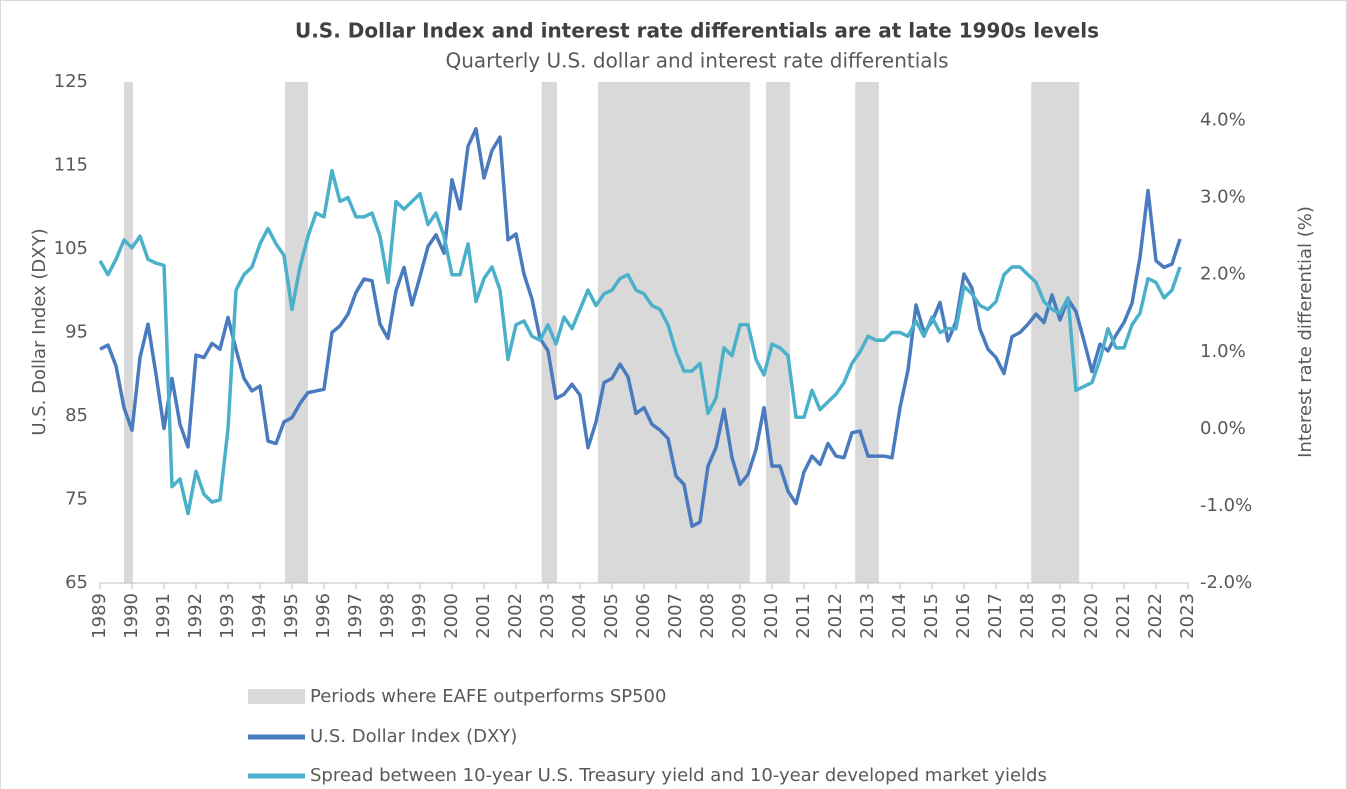 The image size is (1347, 789). What do you see at coordinates (131, 616) in the screenshot?
I see `x-tick-label: 1990` at bounding box center [131, 616].